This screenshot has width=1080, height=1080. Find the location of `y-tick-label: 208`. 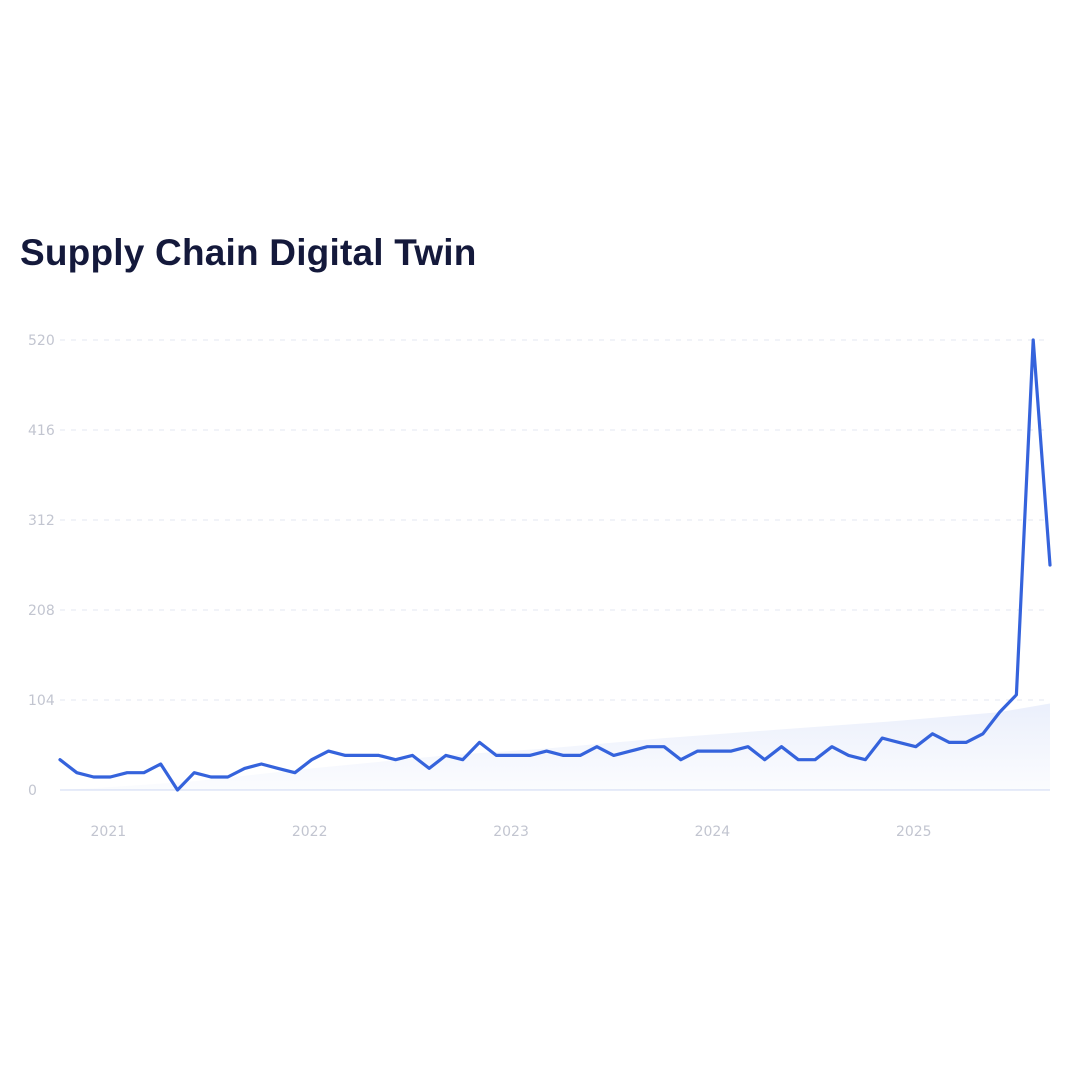

y-tick-label: 208 is located at coordinates (41, 611).